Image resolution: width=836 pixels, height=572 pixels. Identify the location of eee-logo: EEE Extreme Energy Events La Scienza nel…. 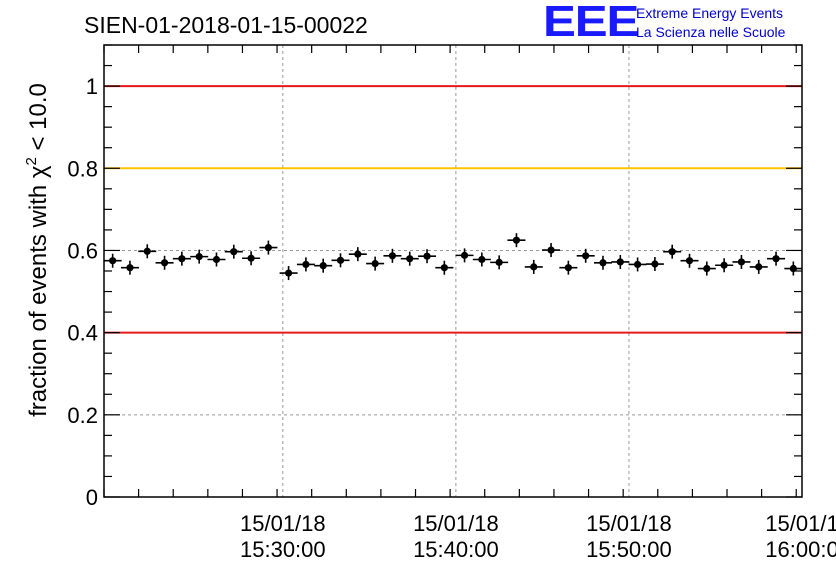
(689, 23).